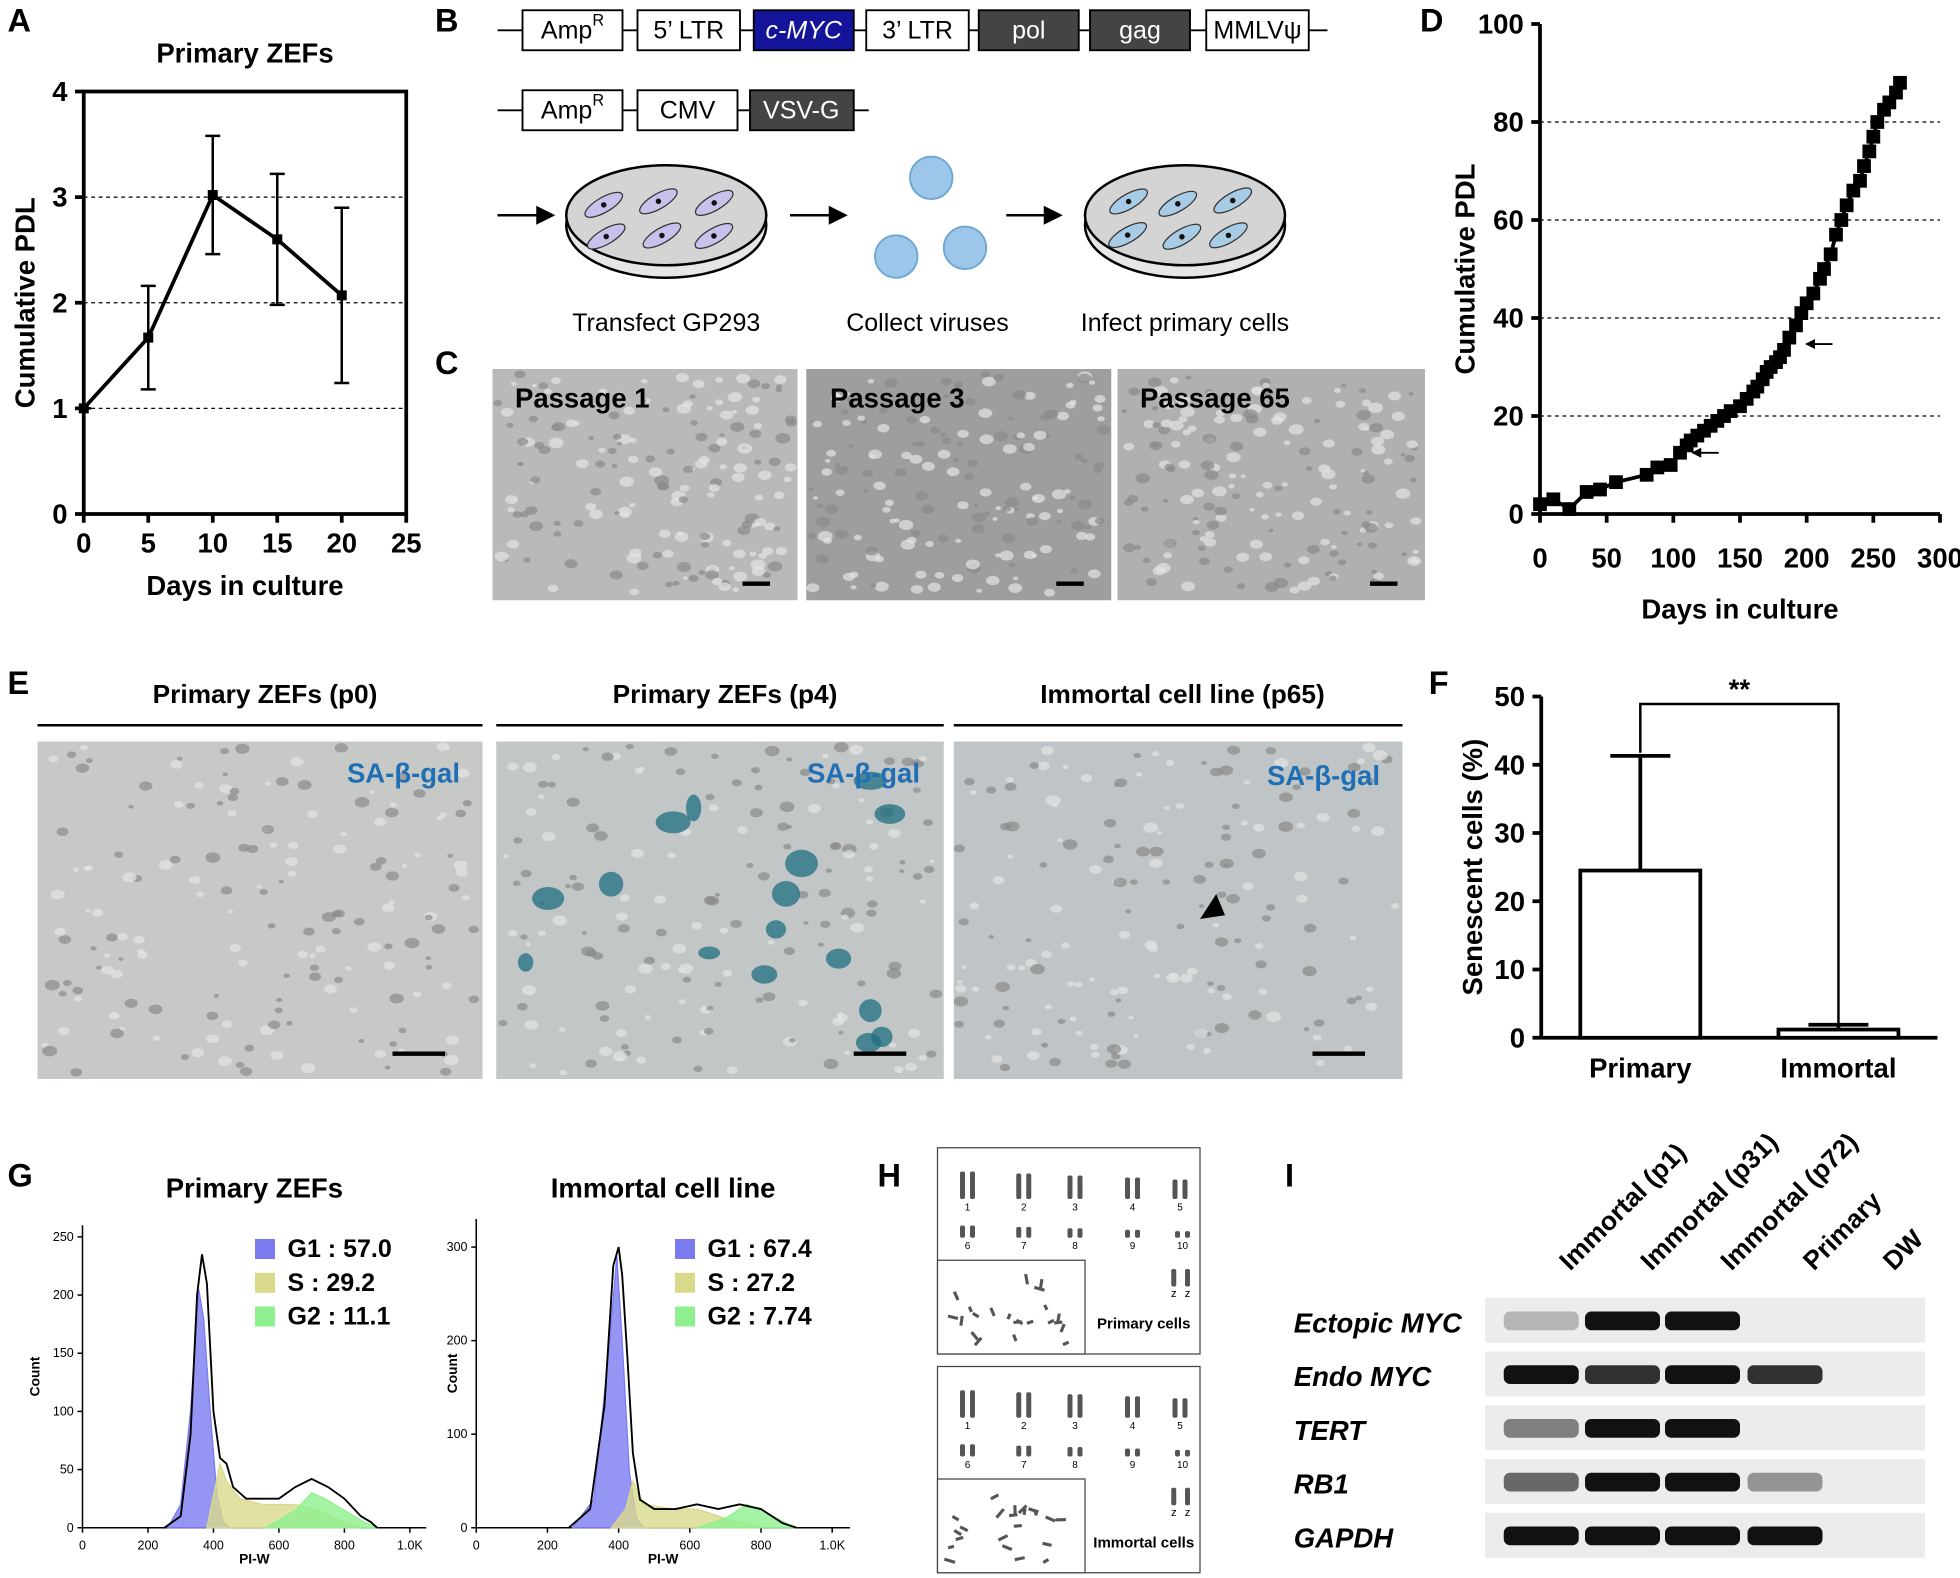 The height and width of the screenshot is (1578, 1960). I want to click on y-tick-label: 40, so click(1509, 764).